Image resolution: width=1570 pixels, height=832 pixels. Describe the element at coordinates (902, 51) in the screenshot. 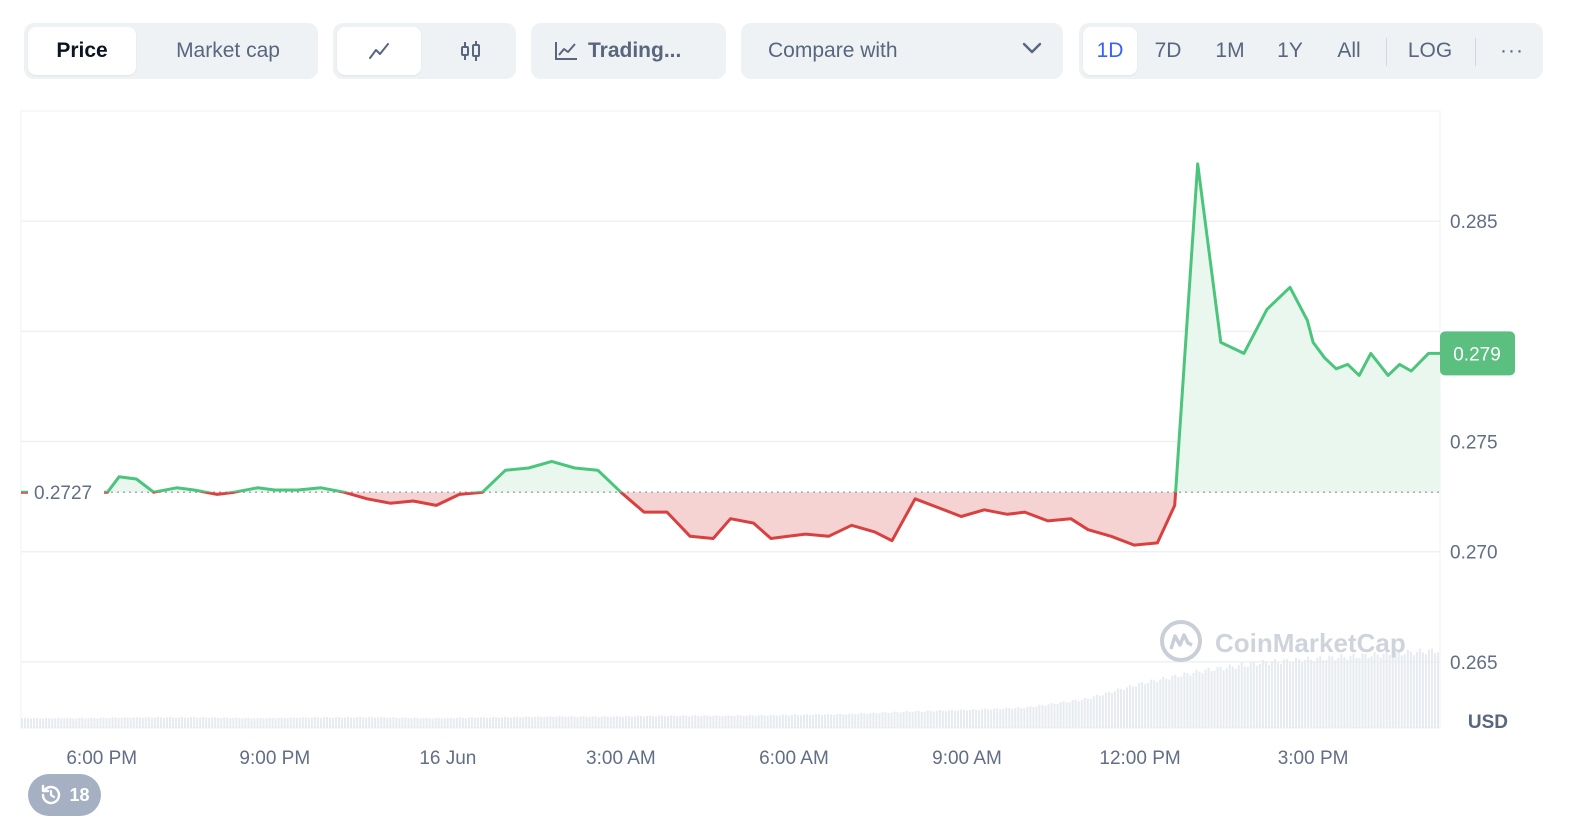

I see `compare-with-dropdown: Compare with` at that location.